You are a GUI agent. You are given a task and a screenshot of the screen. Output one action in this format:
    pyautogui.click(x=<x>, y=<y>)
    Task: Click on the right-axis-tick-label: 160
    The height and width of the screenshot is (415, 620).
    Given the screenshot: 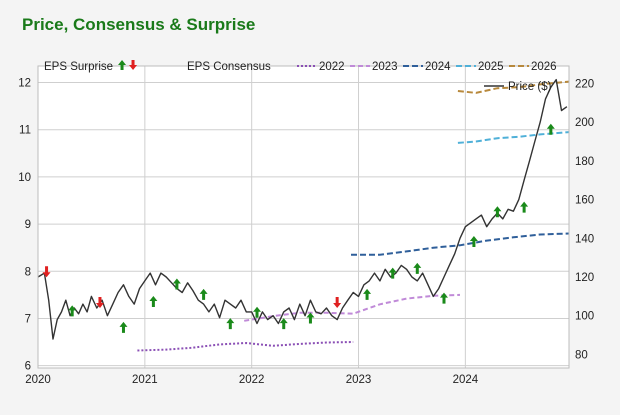 What is the action you would take?
    pyautogui.click(x=584, y=201)
    